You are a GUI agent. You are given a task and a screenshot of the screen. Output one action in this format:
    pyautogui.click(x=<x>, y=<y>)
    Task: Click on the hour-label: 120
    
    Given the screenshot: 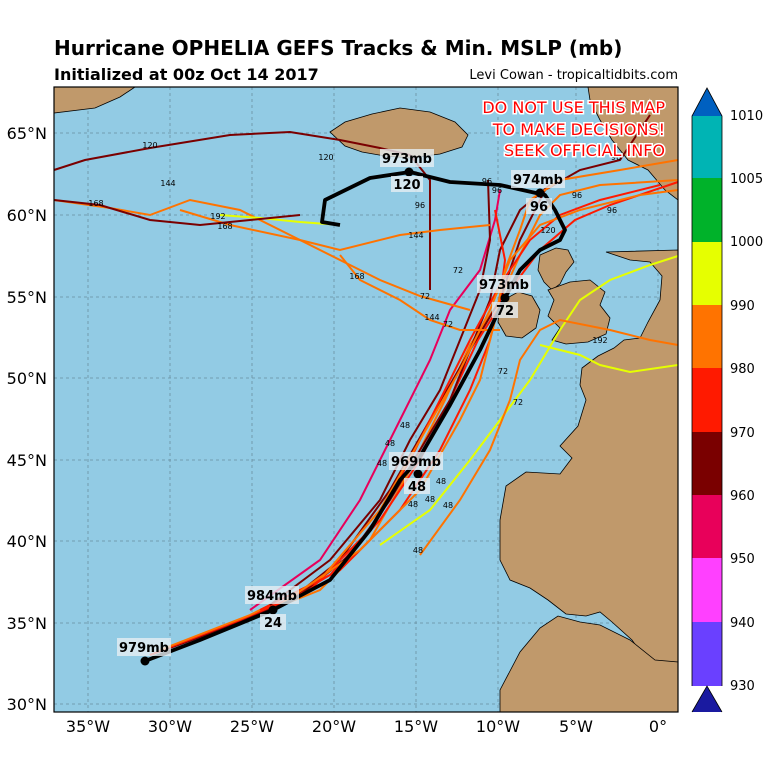 What is the action you would take?
    pyautogui.click(x=406, y=185)
    